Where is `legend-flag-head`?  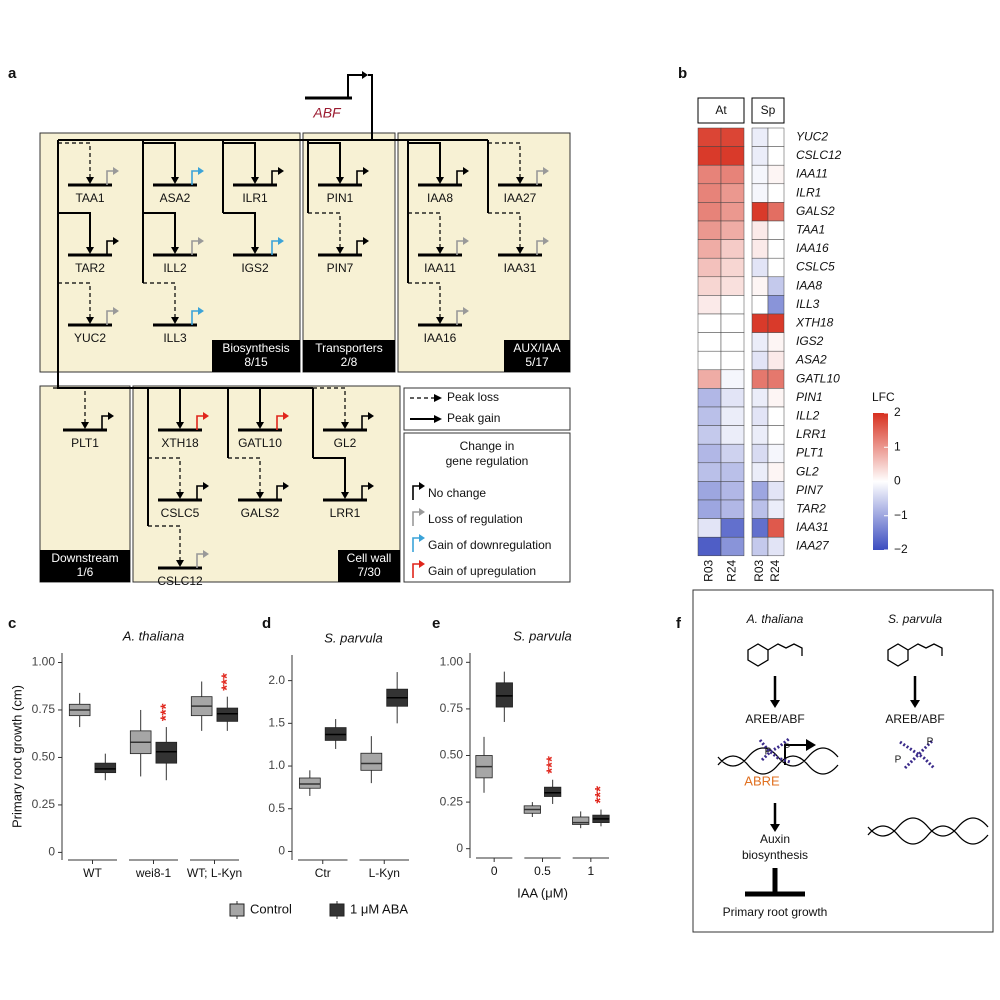
legend-flag-head is located at coordinates (422, 538).